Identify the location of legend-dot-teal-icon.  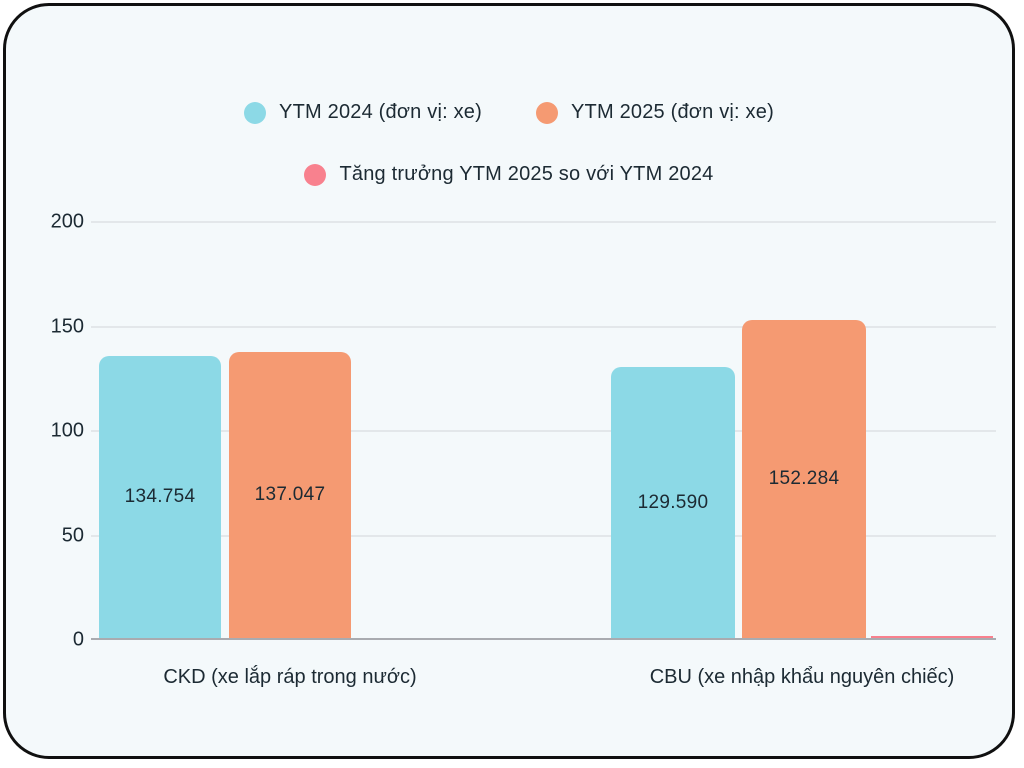
(255, 112).